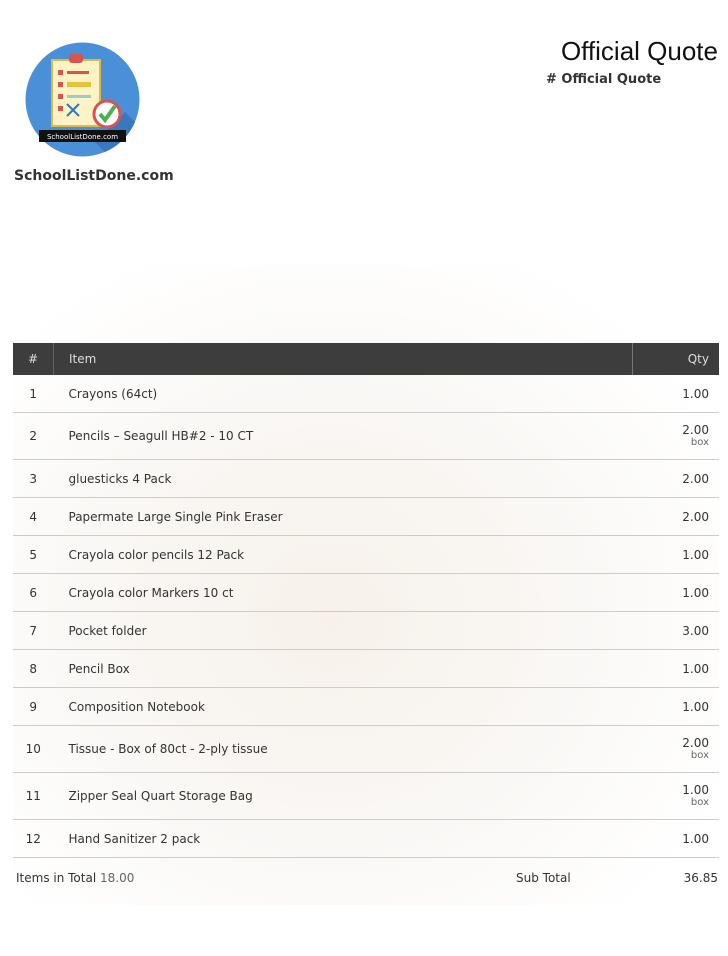  What do you see at coordinates (33, 516) in the screenshot?
I see `row-number: 4` at bounding box center [33, 516].